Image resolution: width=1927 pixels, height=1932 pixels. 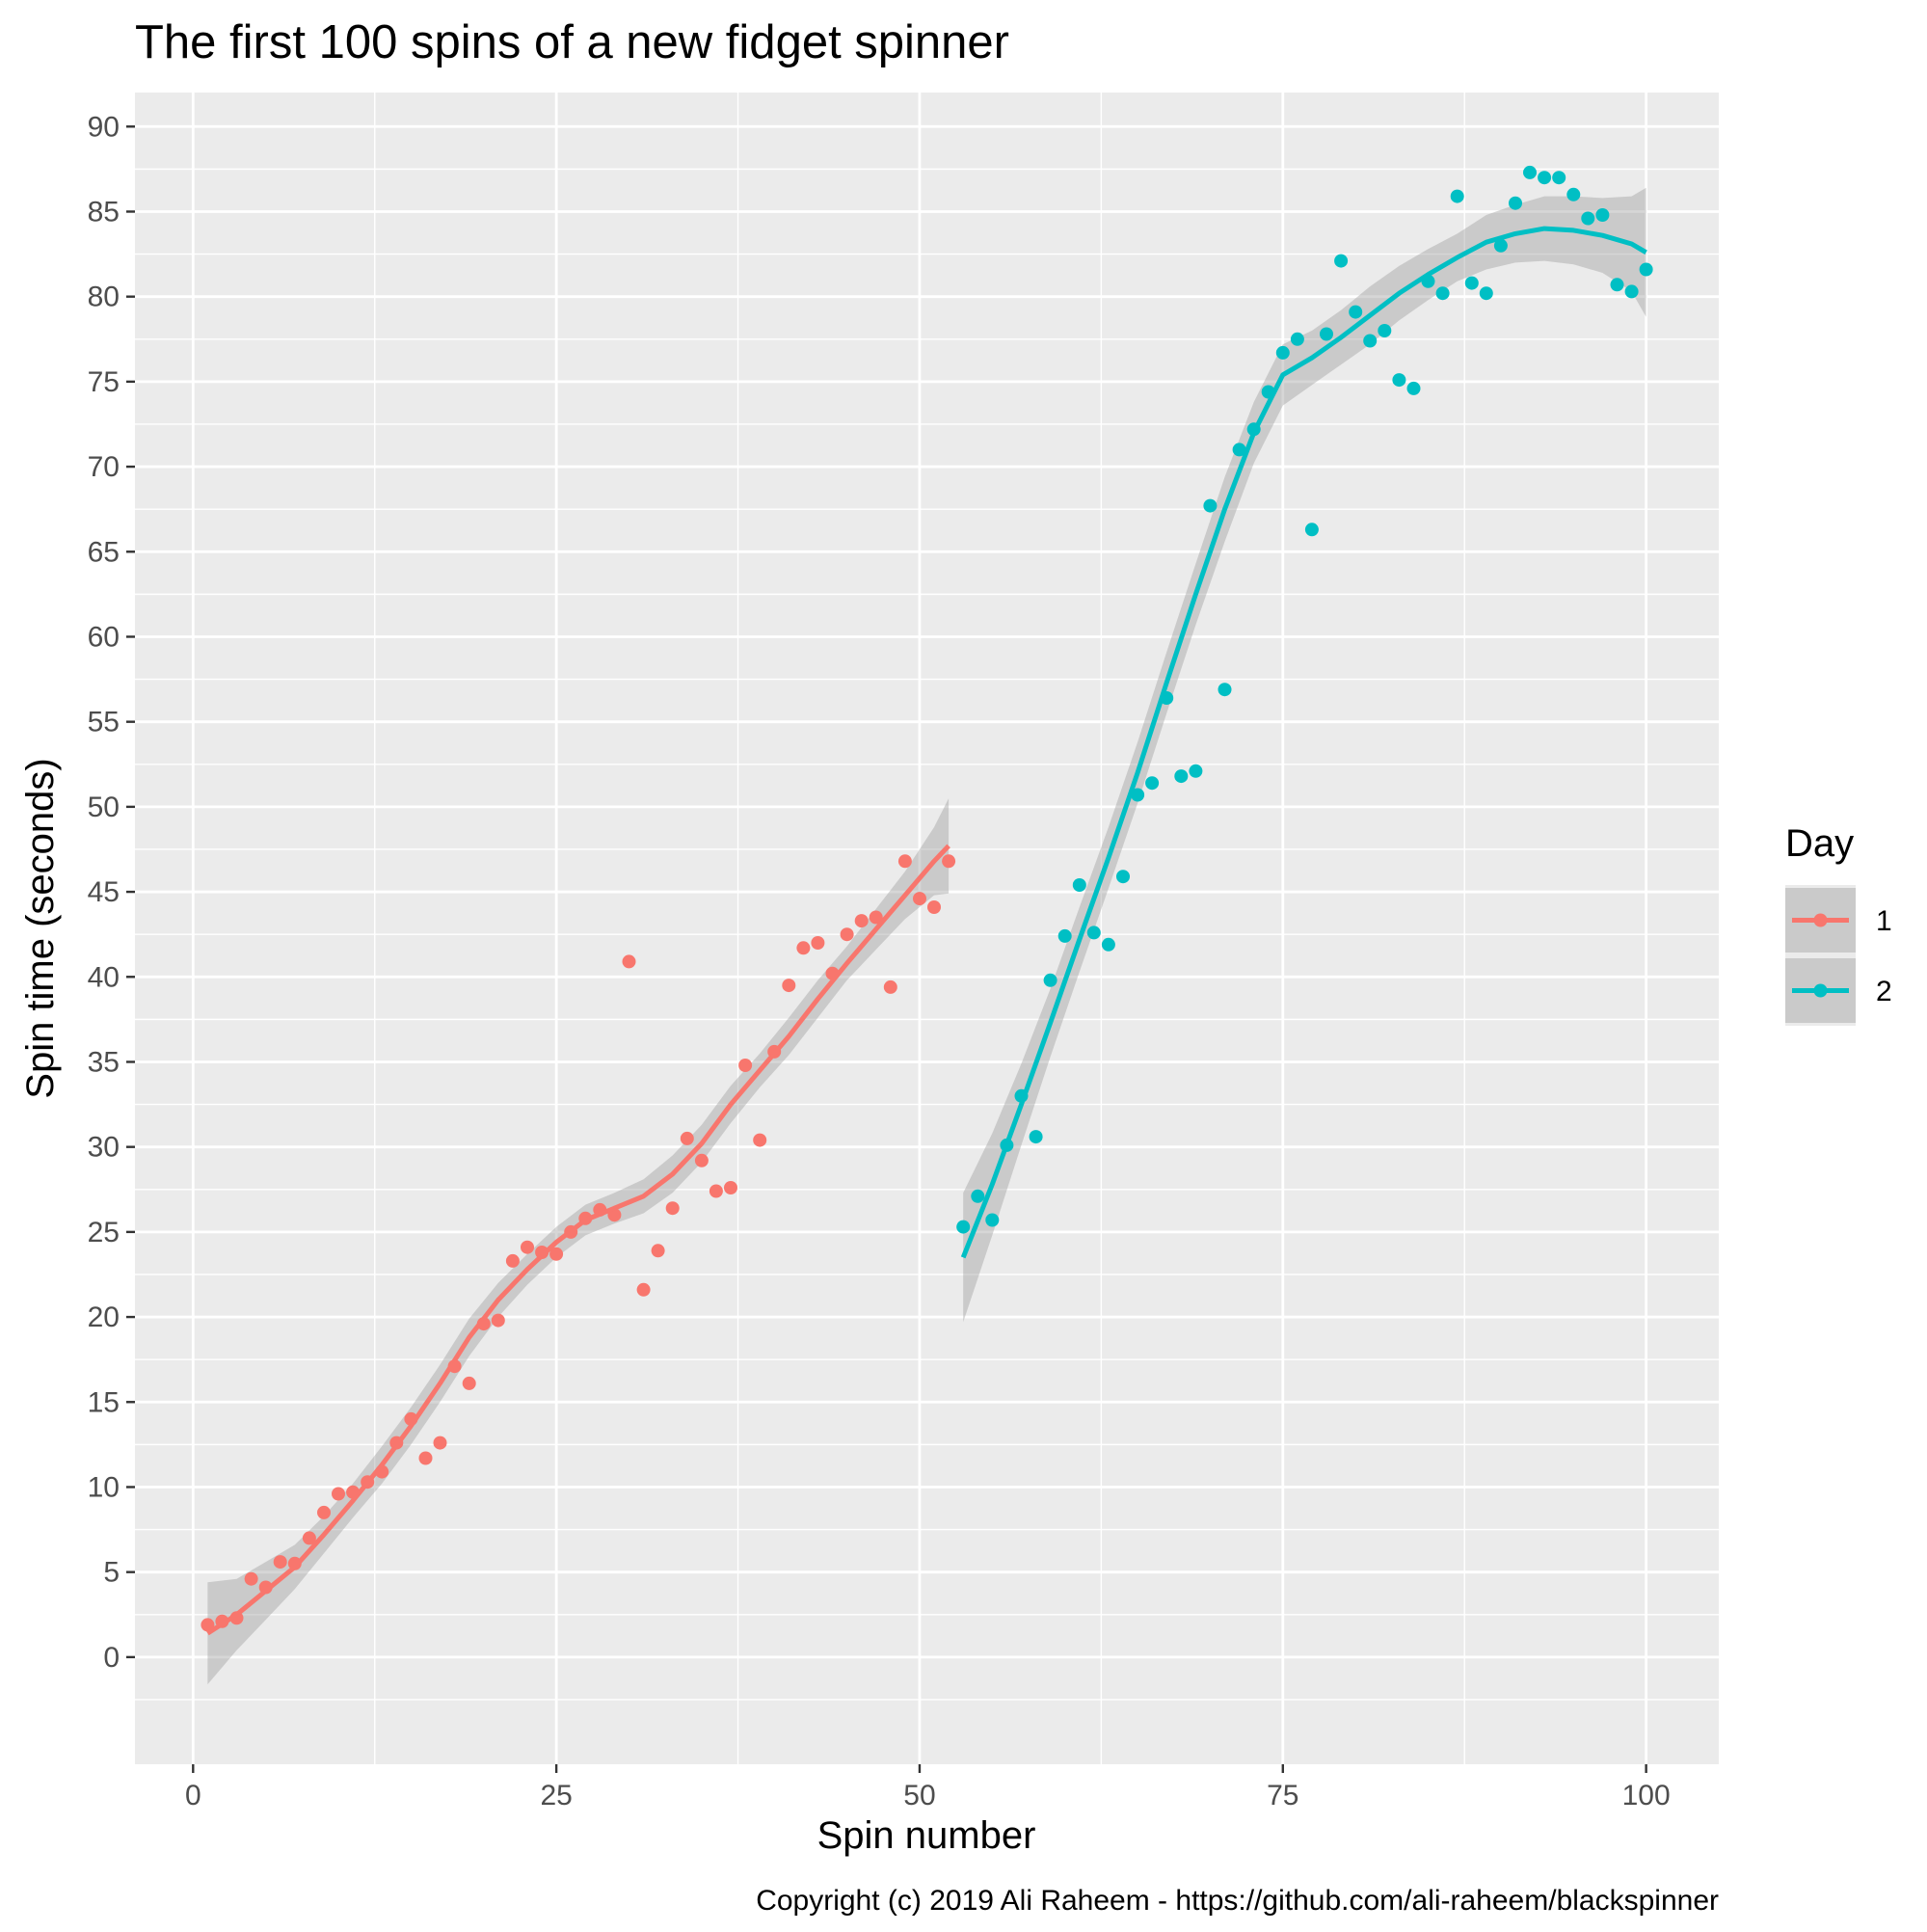 What do you see at coordinates (193, 1796) in the screenshot?
I see `x-tick-label: 0` at bounding box center [193, 1796].